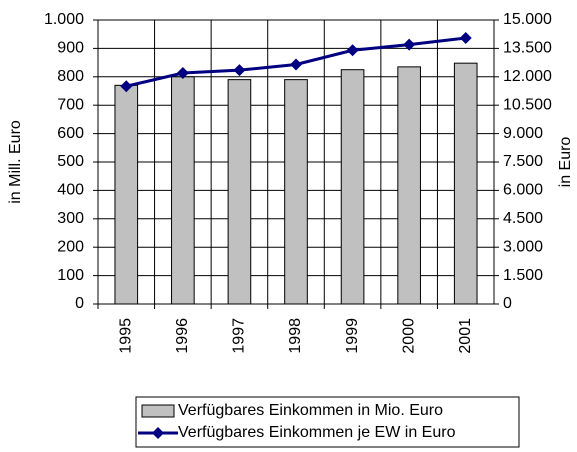 The width and height of the screenshot is (577, 452). Describe the element at coordinates (70, 104) in the screenshot. I see `y-tick-label: 700` at that location.